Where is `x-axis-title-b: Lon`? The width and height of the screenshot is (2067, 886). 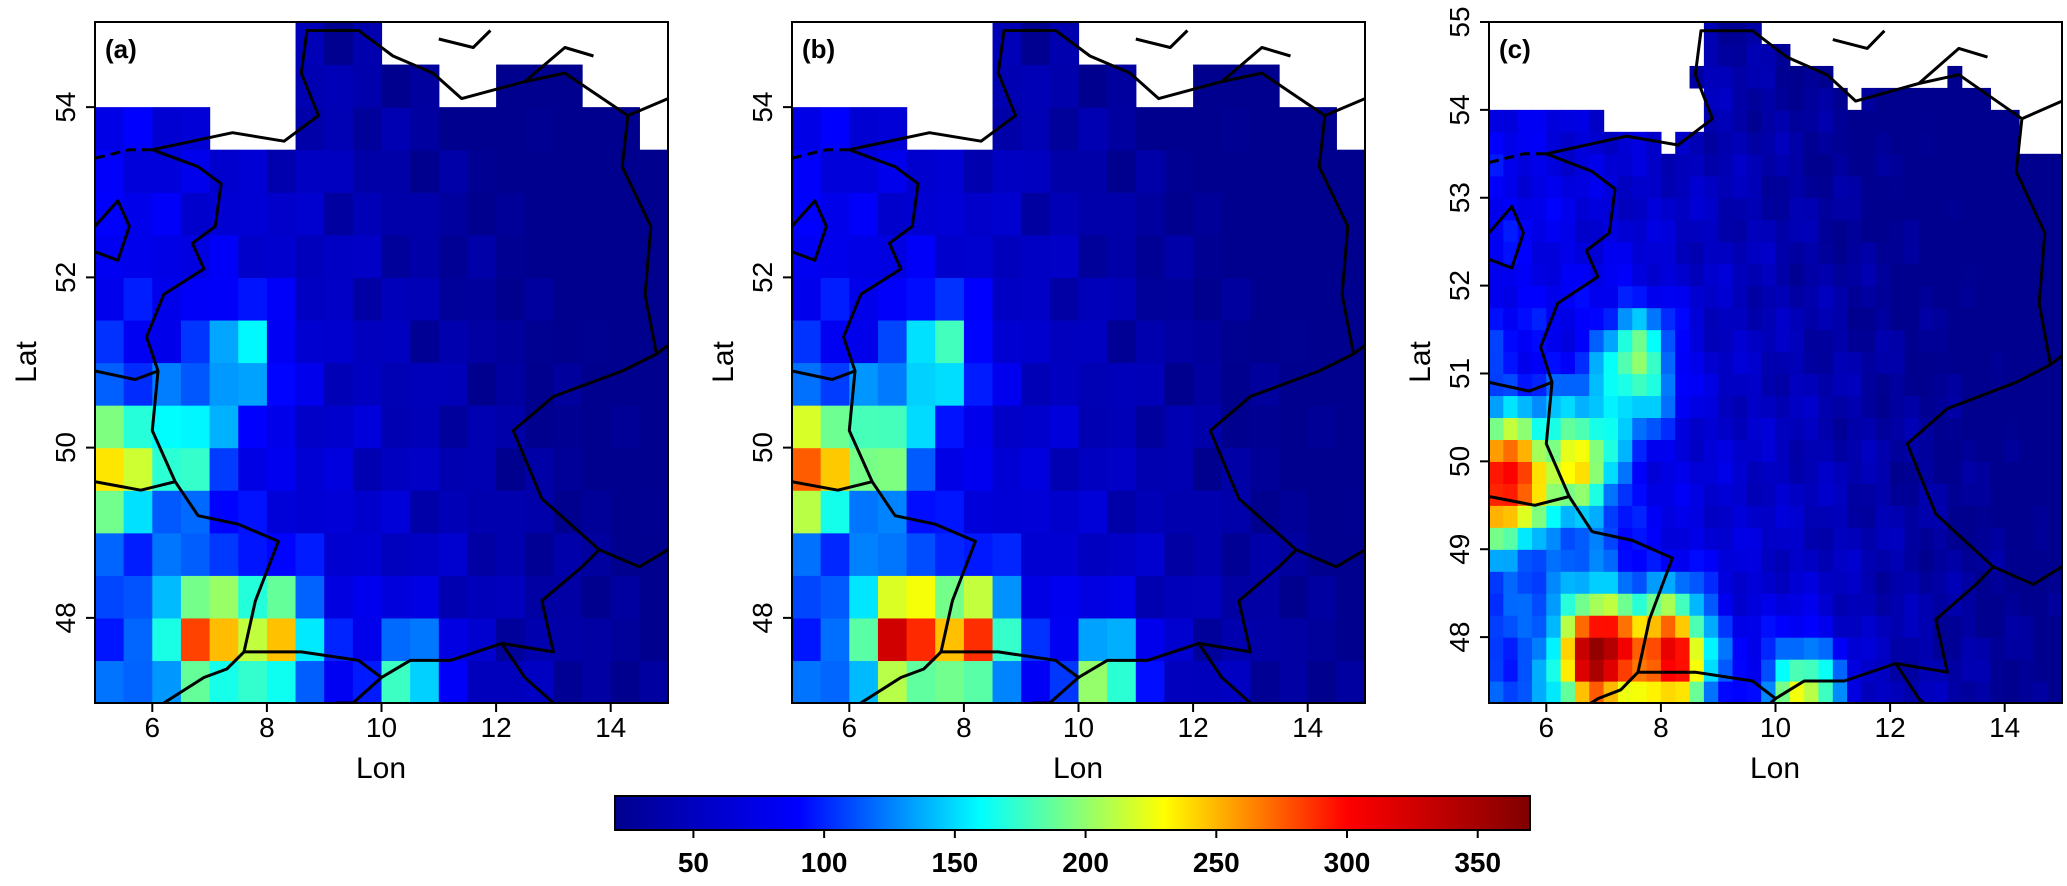
x-axis-title-b: Lon is located at coordinates (1078, 768).